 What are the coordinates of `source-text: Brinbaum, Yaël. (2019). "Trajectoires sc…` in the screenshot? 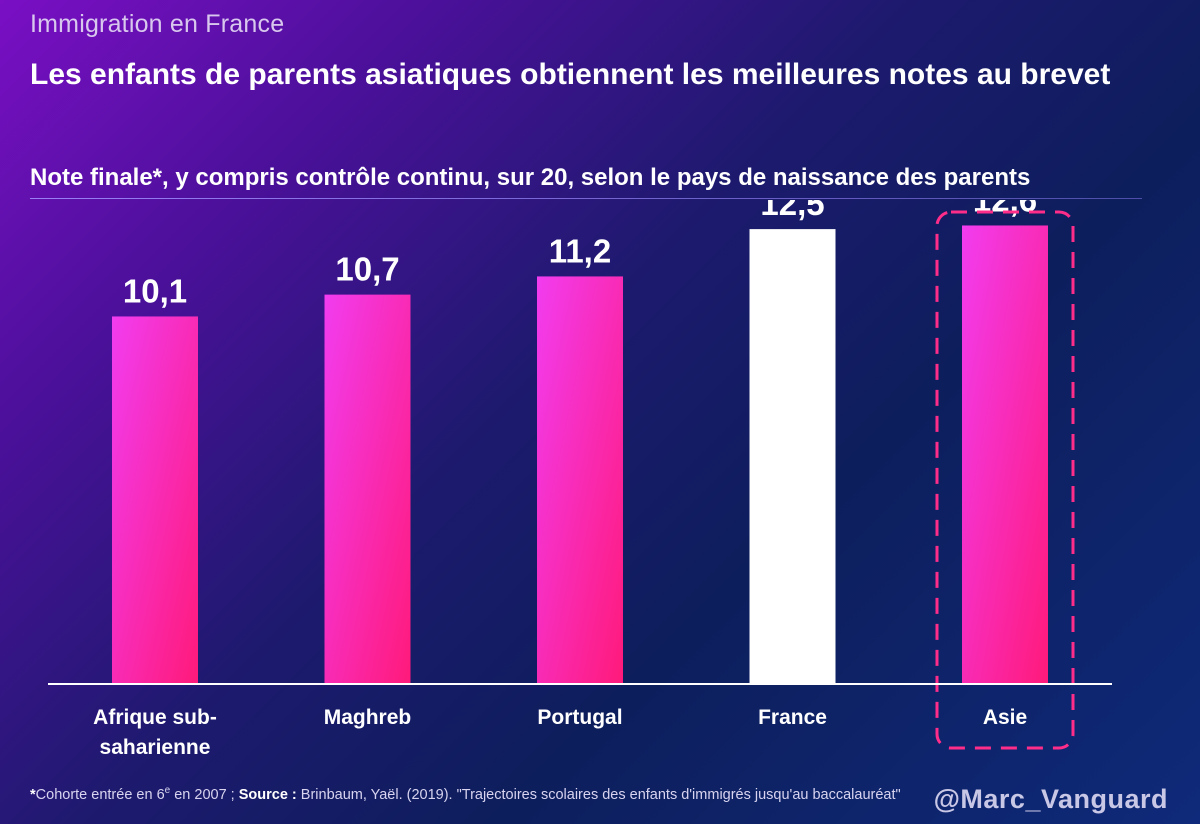 It's located at (598, 794).